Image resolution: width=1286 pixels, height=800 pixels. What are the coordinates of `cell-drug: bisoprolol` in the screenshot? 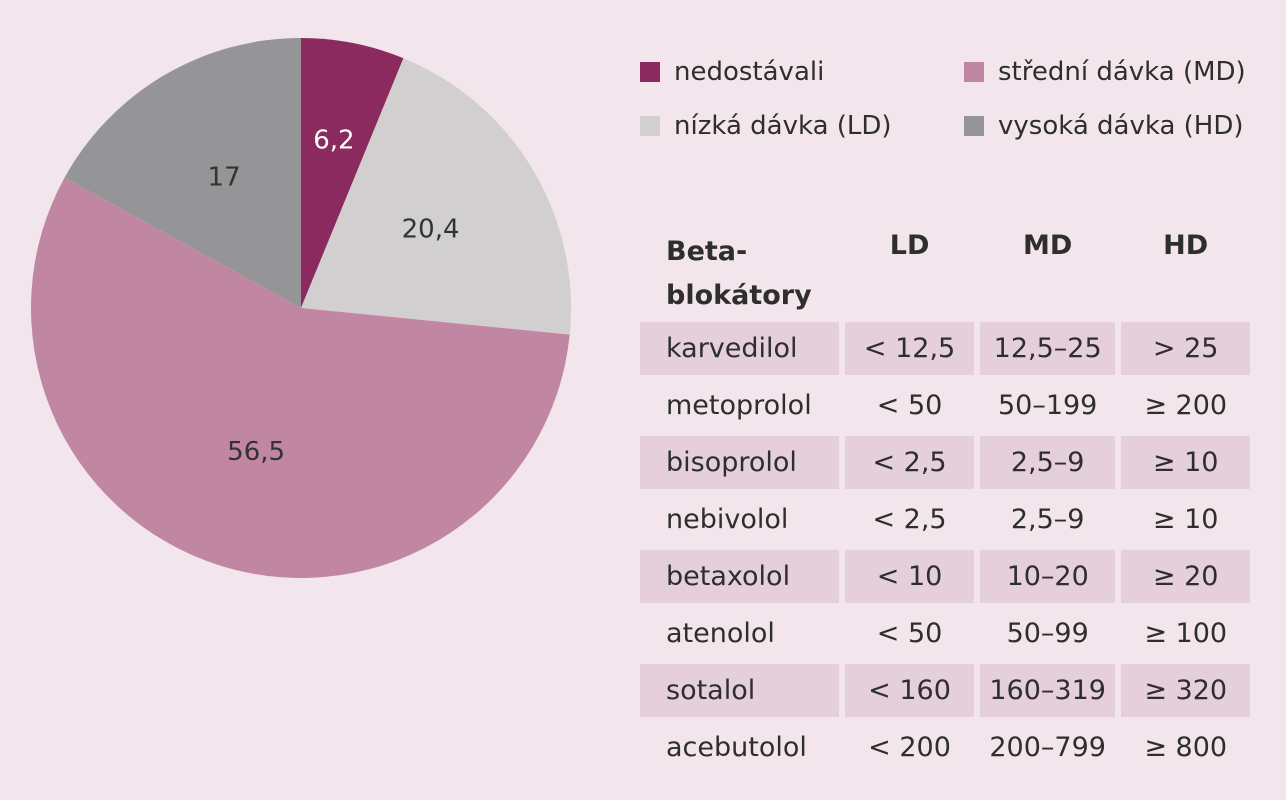 It's located at (740, 462).